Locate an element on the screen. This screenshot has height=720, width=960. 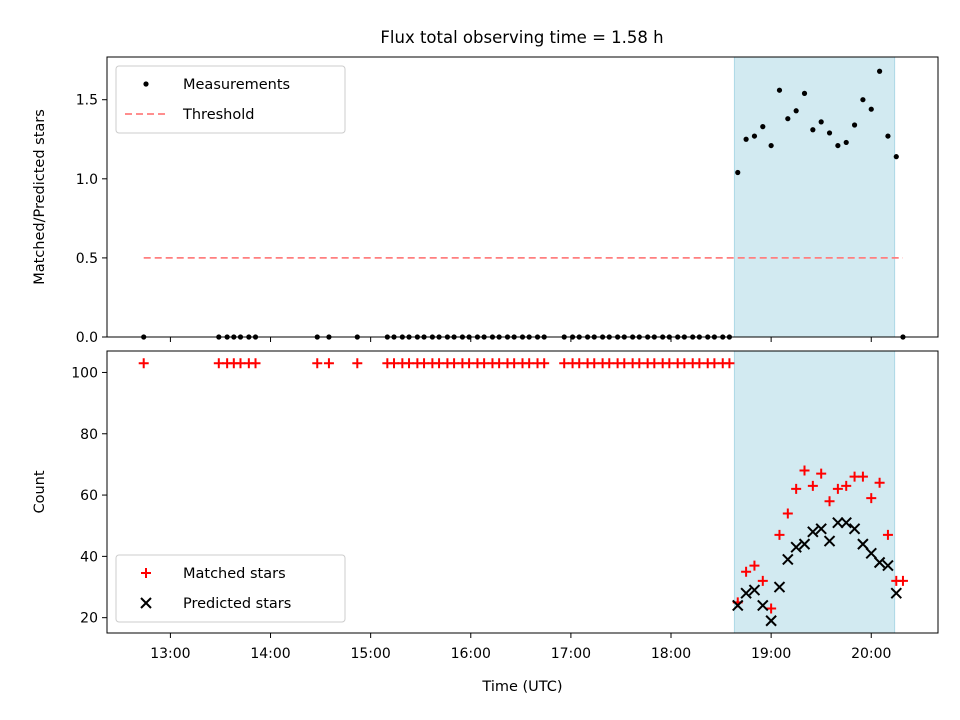
y-tick-label: 100 is located at coordinates (84, 373).